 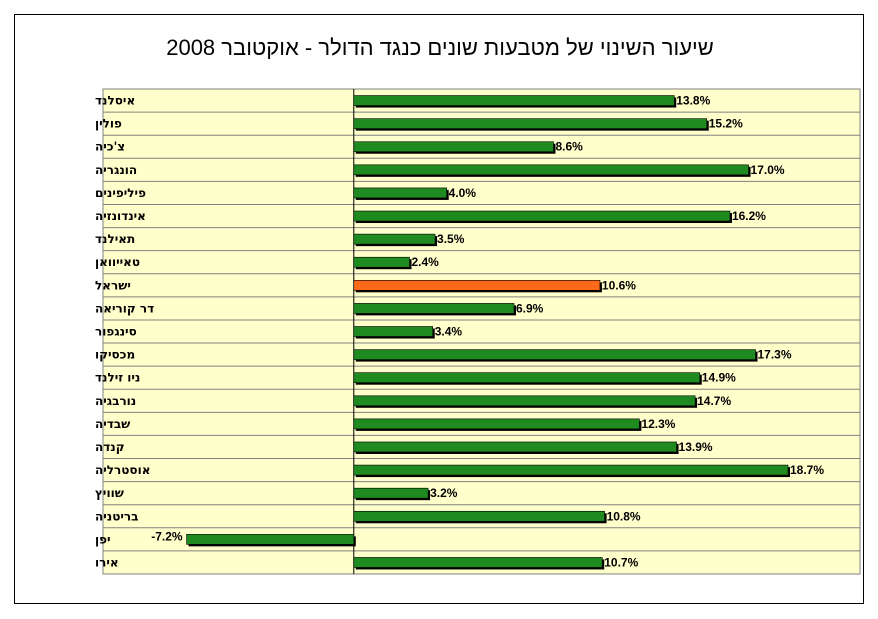 What do you see at coordinates (619, 285) in the screenshot?
I see `value-label: 10.6%` at bounding box center [619, 285].